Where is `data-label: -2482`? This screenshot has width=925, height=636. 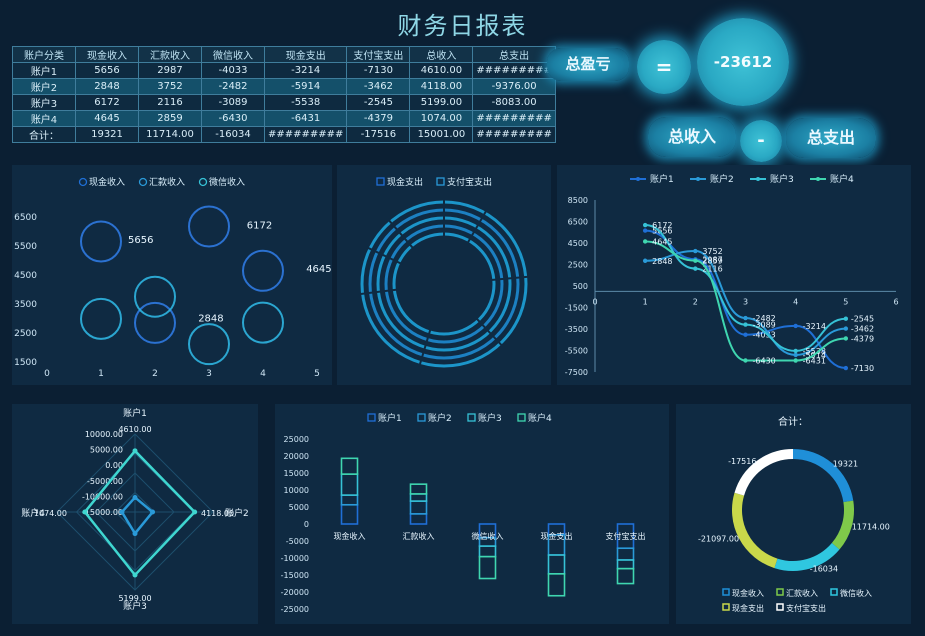 data-label: -2482 is located at coordinates (764, 318).